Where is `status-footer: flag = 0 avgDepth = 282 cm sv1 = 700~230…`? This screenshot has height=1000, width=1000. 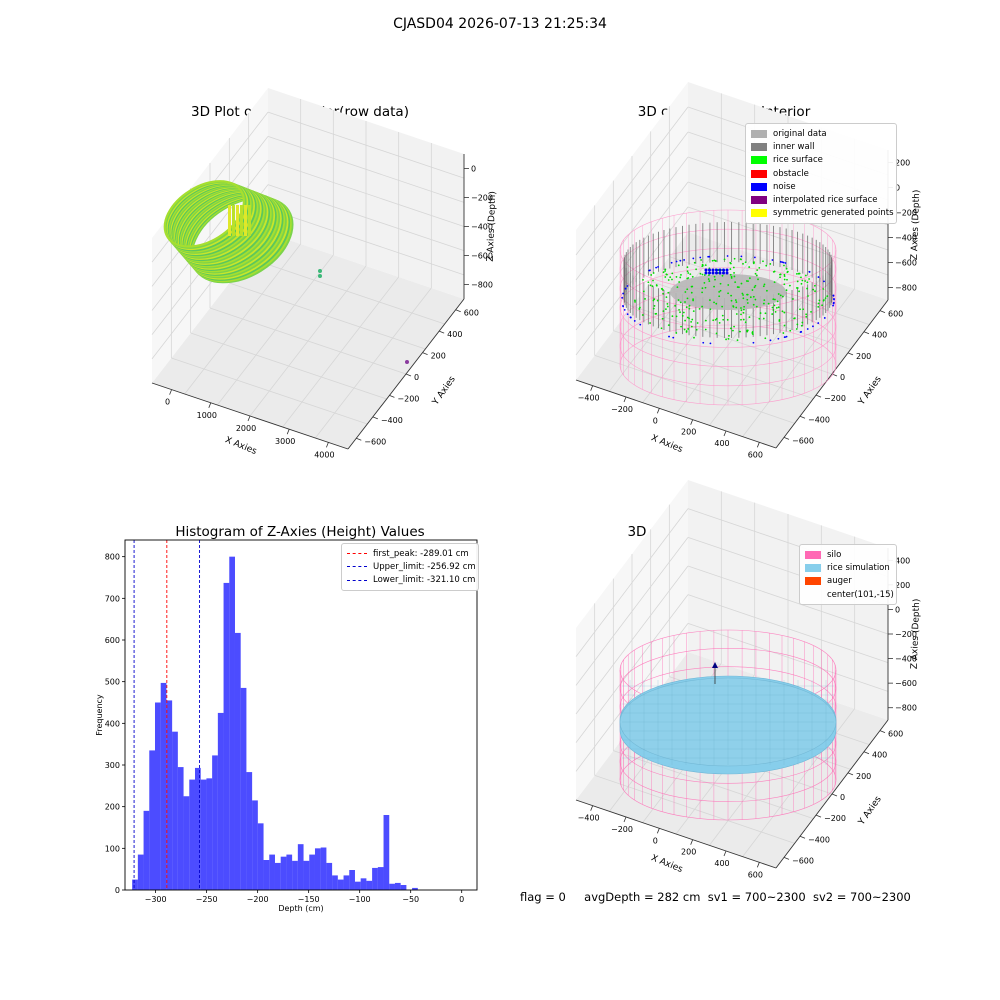 status-footer: flag = 0 avgDepth = 282 cm sv1 = 700~230… is located at coordinates (715, 897).